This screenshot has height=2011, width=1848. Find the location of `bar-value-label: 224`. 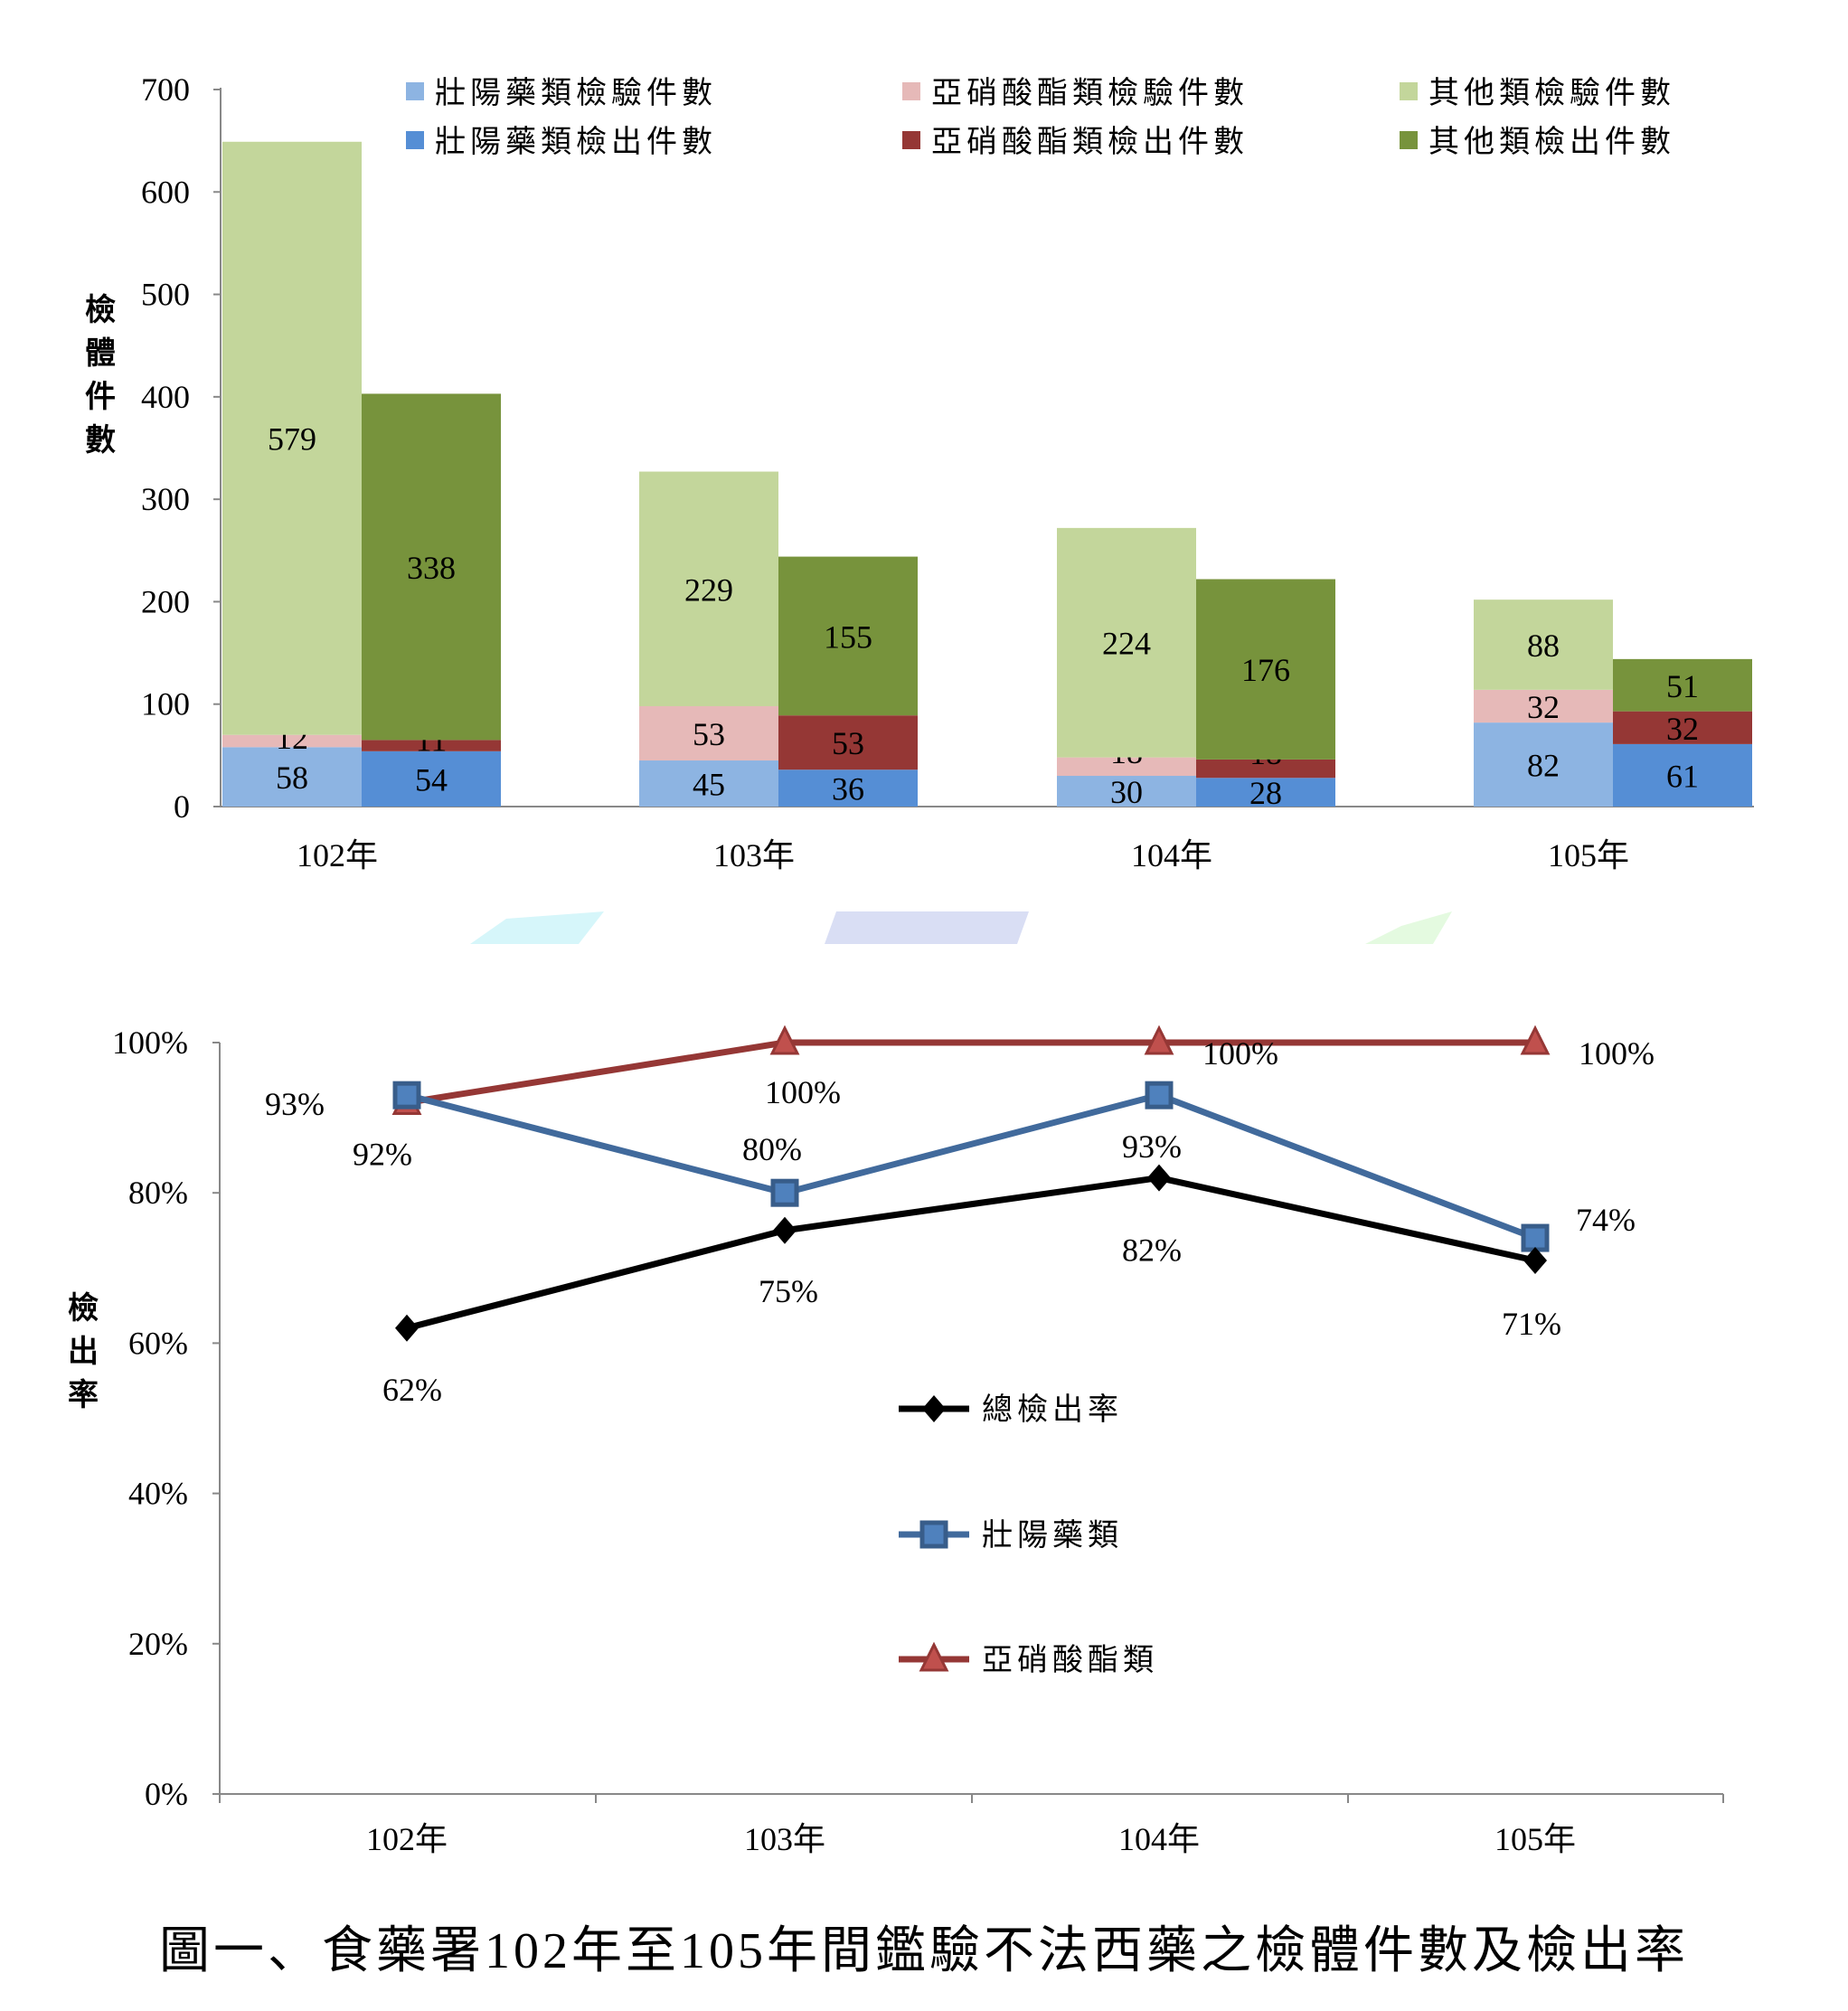

bar-value-label: 224 is located at coordinates (1126, 644).